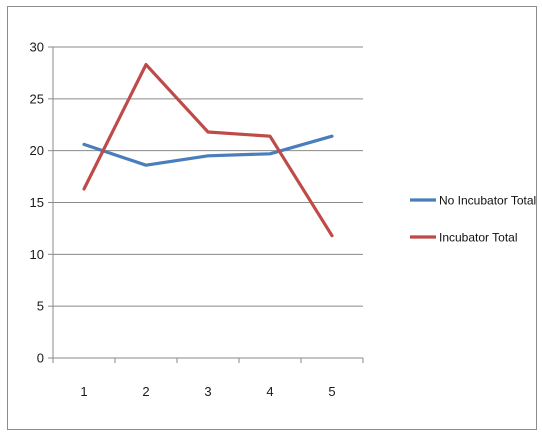  I want to click on y-tick-label: 0, so click(40, 358).